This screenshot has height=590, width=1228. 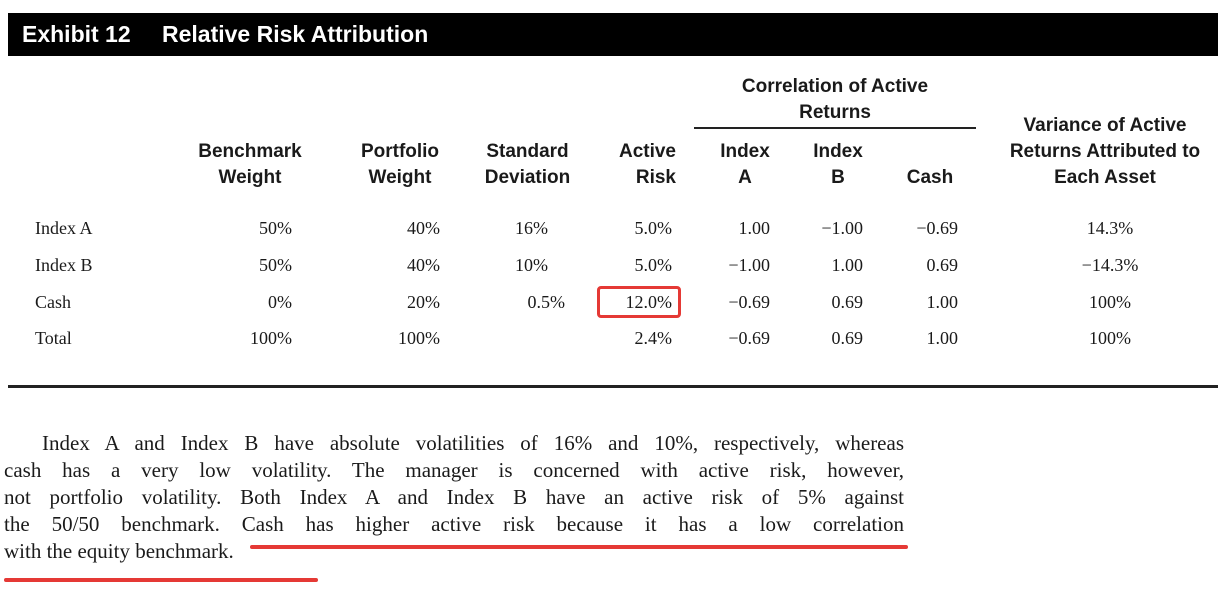 I want to click on cell-variance-attributed: 14.3%, so click(x=1110, y=228).